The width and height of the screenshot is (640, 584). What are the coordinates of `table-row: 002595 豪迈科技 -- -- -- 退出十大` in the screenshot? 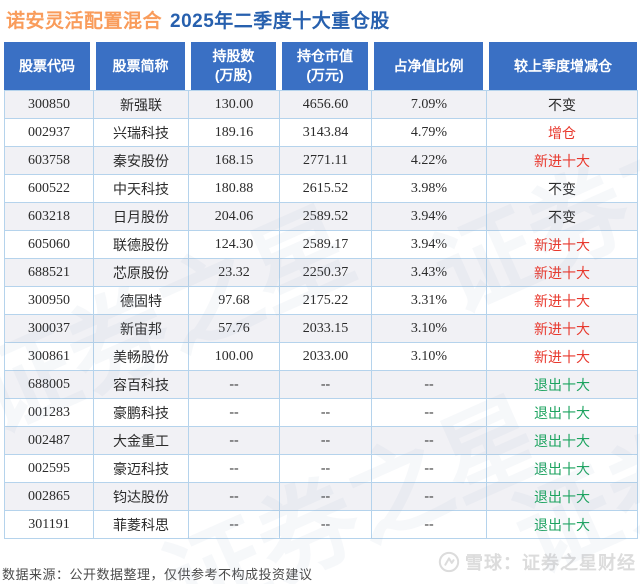 It's located at (321, 468).